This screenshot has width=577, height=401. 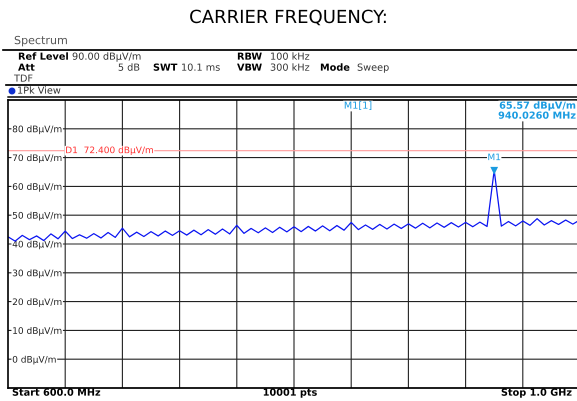 I want to click on y-tick-label: 30 dBµV/m, so click(x=37, y=273).